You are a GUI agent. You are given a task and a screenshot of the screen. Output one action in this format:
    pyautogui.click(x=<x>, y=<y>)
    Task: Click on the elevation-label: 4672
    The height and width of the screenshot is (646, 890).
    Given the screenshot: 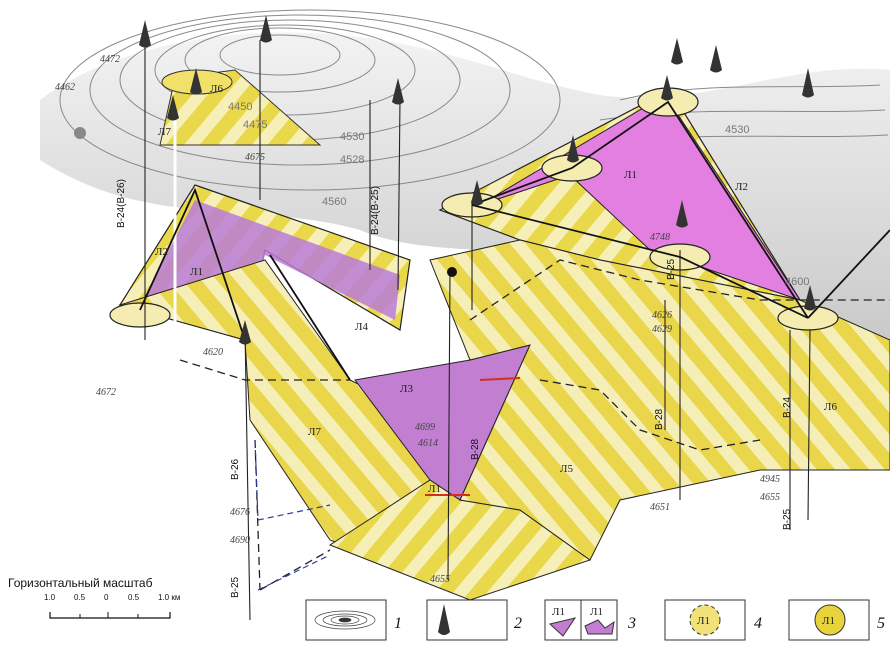 What is the action you would take?
    pyautogui.click(x=106, y=392)
    